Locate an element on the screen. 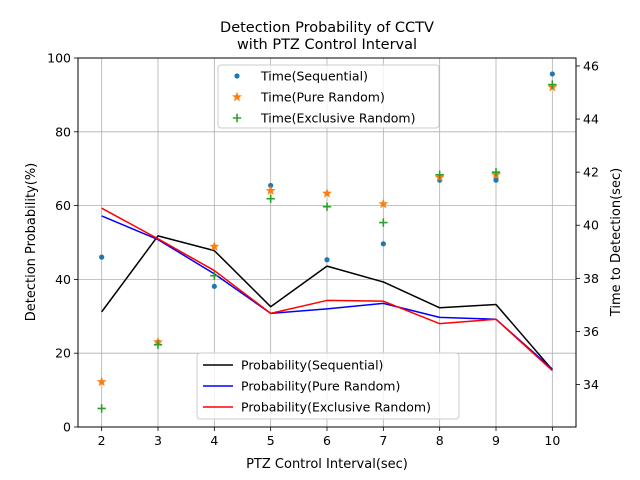 This screenshot has width=640, height=480. y-tick-label: 0 is located at coordinates (67, 427).